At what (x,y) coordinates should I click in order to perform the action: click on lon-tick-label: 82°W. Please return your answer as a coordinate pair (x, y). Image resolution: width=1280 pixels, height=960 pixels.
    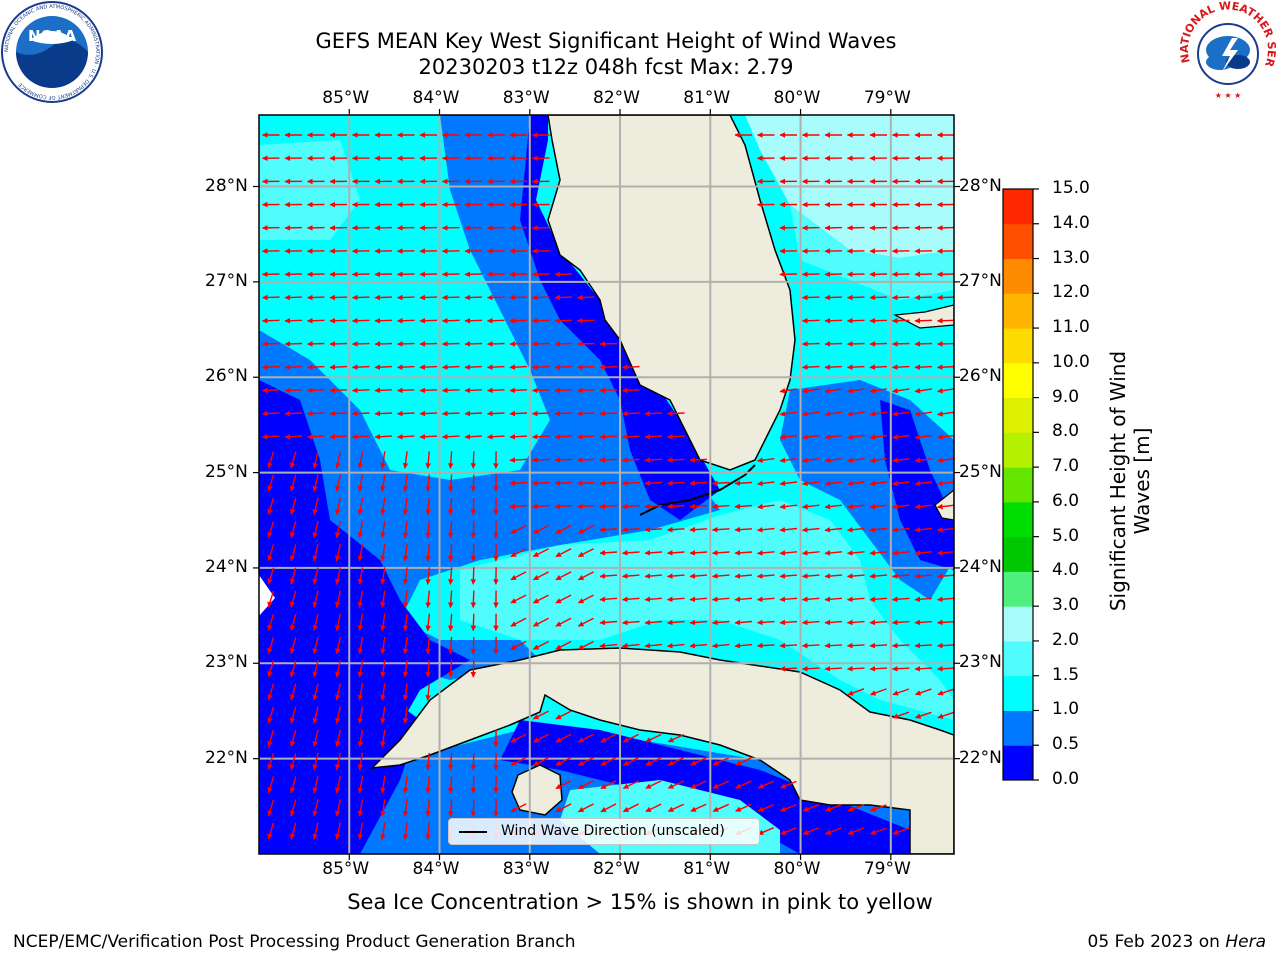
    Looking at the image, I should click on (616, 869).